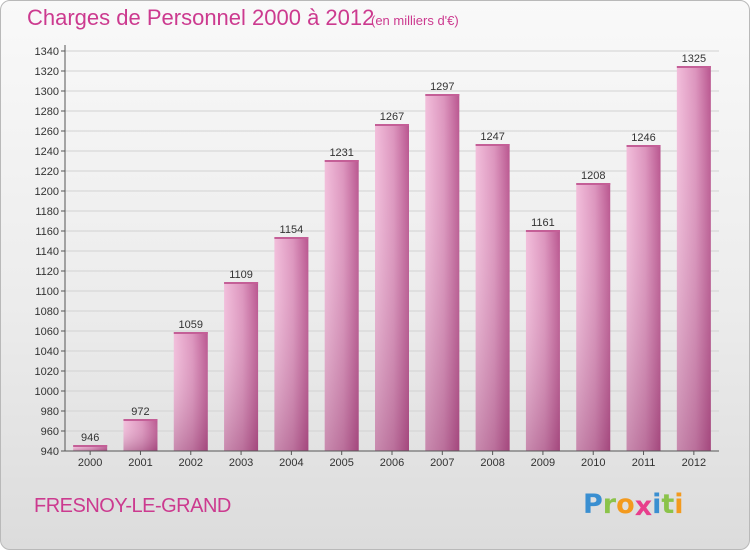 The width and height of the screenshot is (750, 550). I want to click on data-label: 1297, so click(442, 87).